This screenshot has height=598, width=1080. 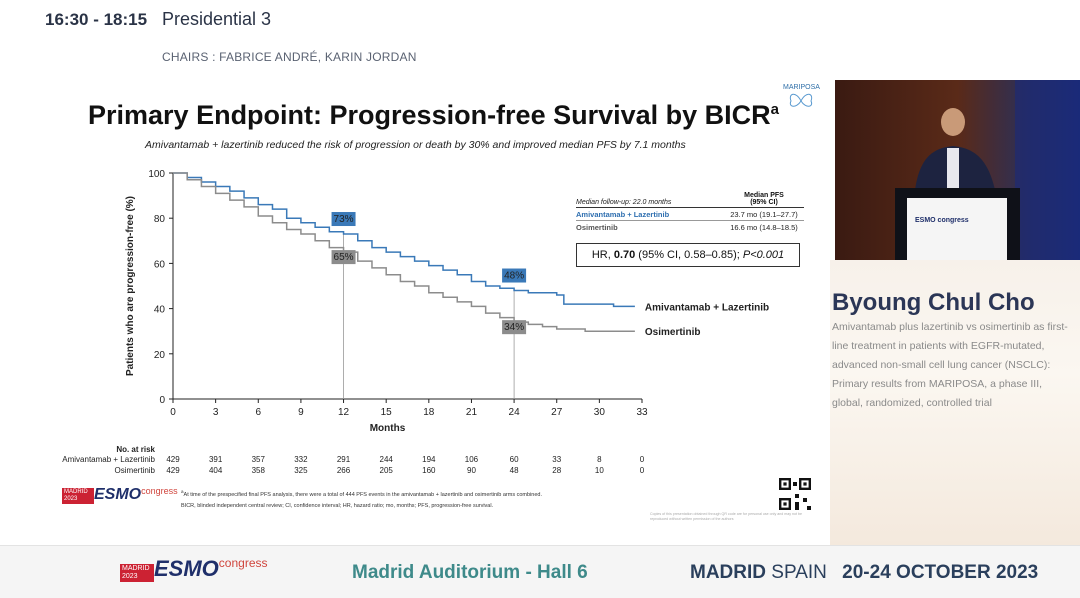 I want to click on at-risk-value: 60, so click(x=514, y=459).